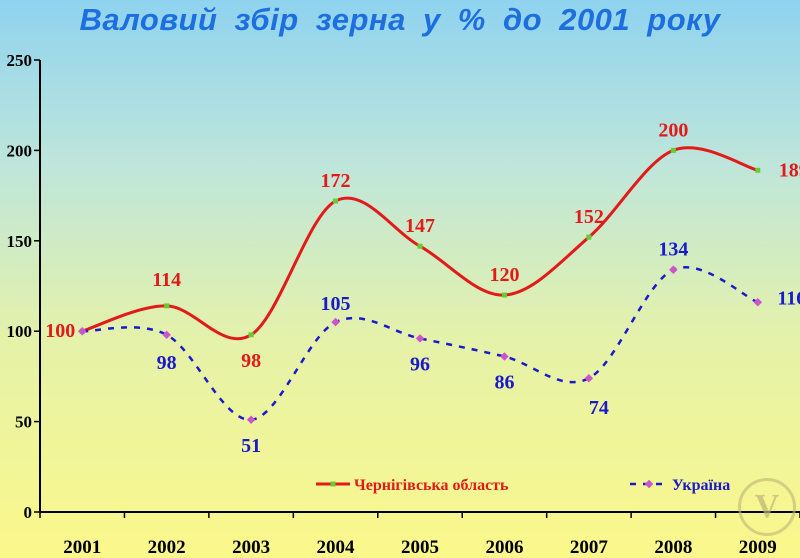  Describe the element at coordinates (420, 364) in the screenshot. I see `data-label-series-2: 96` at that location.